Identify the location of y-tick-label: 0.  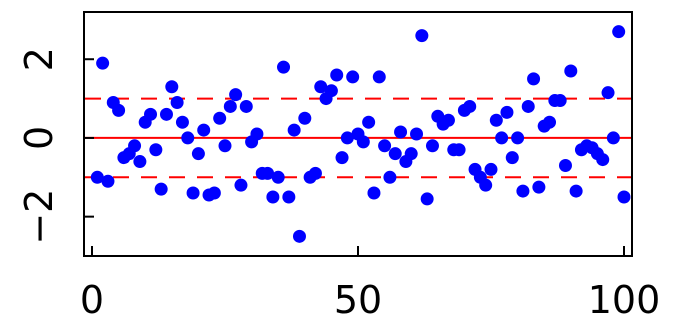
(39, 138).